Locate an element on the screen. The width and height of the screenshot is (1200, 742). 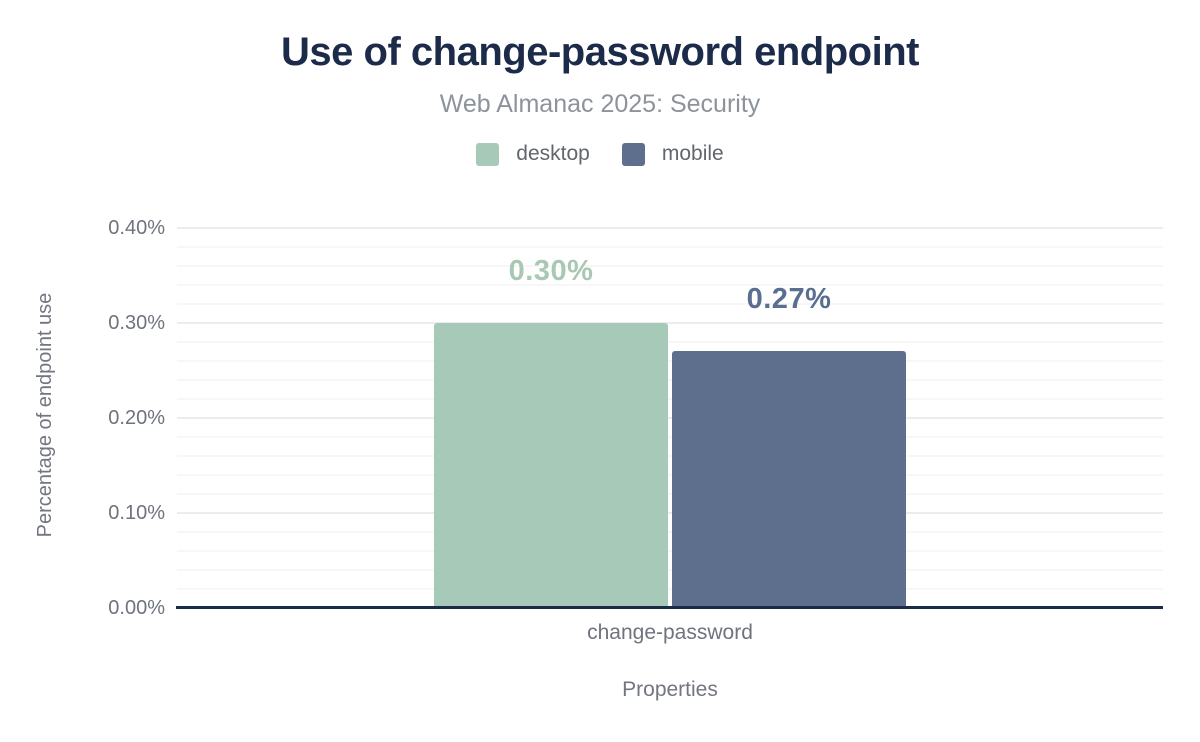
y-tick-label: 0.30% is located at coordinates (136, 323).